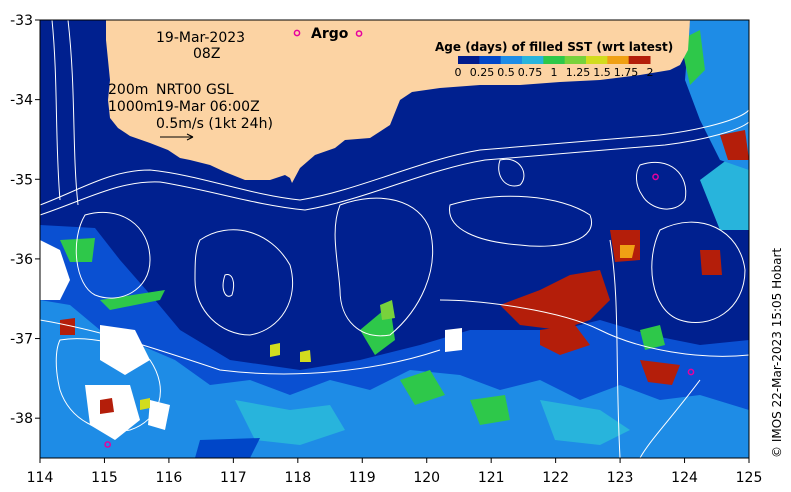 Image resolution: width=791 pixels, height=492 pixels. I want to click on colorbar-tick-label: 0.5, so click(506, 72).